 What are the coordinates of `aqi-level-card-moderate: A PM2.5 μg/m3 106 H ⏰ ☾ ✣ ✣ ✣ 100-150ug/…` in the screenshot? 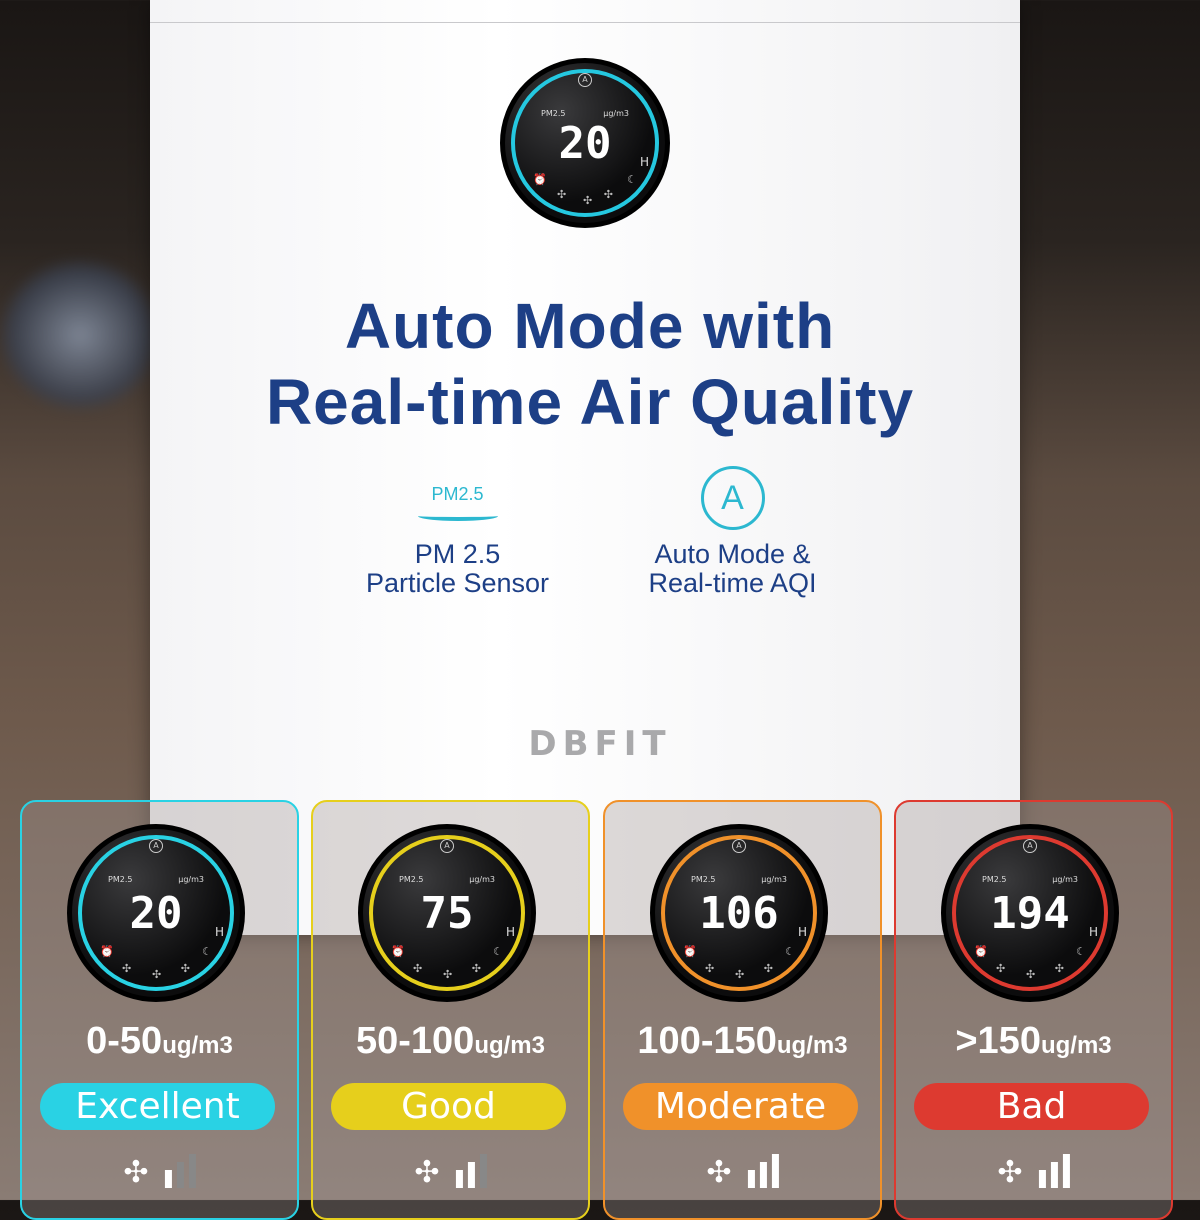 It's located at (742, 1010).